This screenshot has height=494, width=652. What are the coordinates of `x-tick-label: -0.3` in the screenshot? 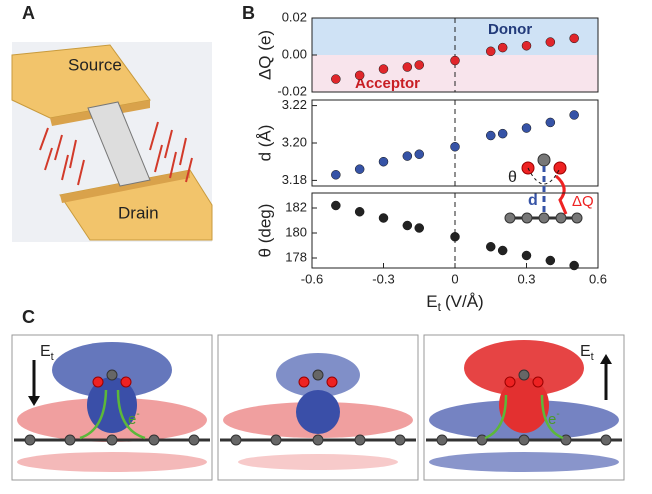 It's located at (383, 278).